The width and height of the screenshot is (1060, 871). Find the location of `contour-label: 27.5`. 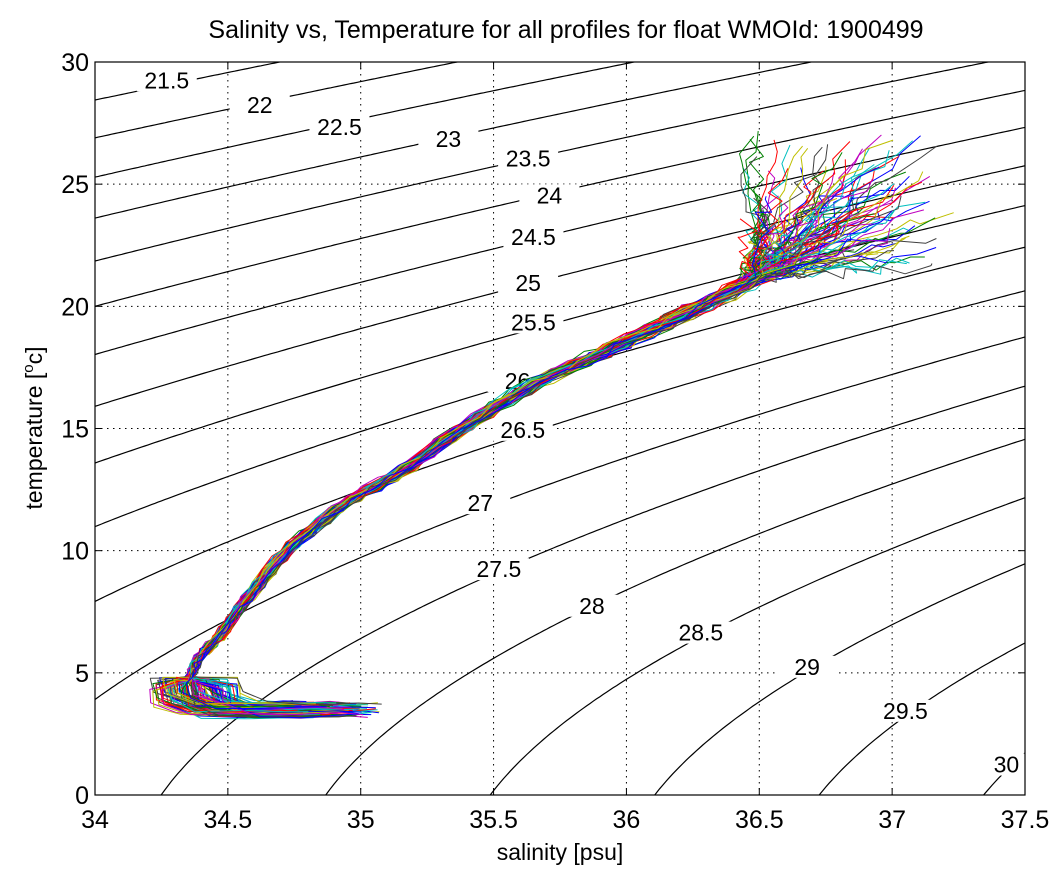

contour-label: 27.5 is located at coordinates (499, 569).